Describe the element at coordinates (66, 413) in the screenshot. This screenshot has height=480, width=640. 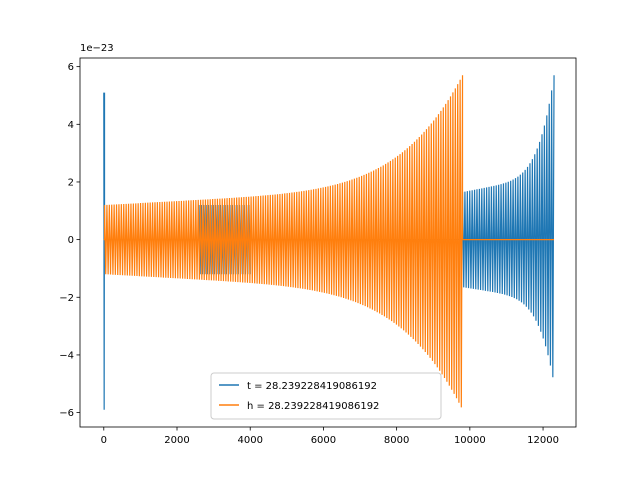
I see `y-tick-label: −6` at that location.